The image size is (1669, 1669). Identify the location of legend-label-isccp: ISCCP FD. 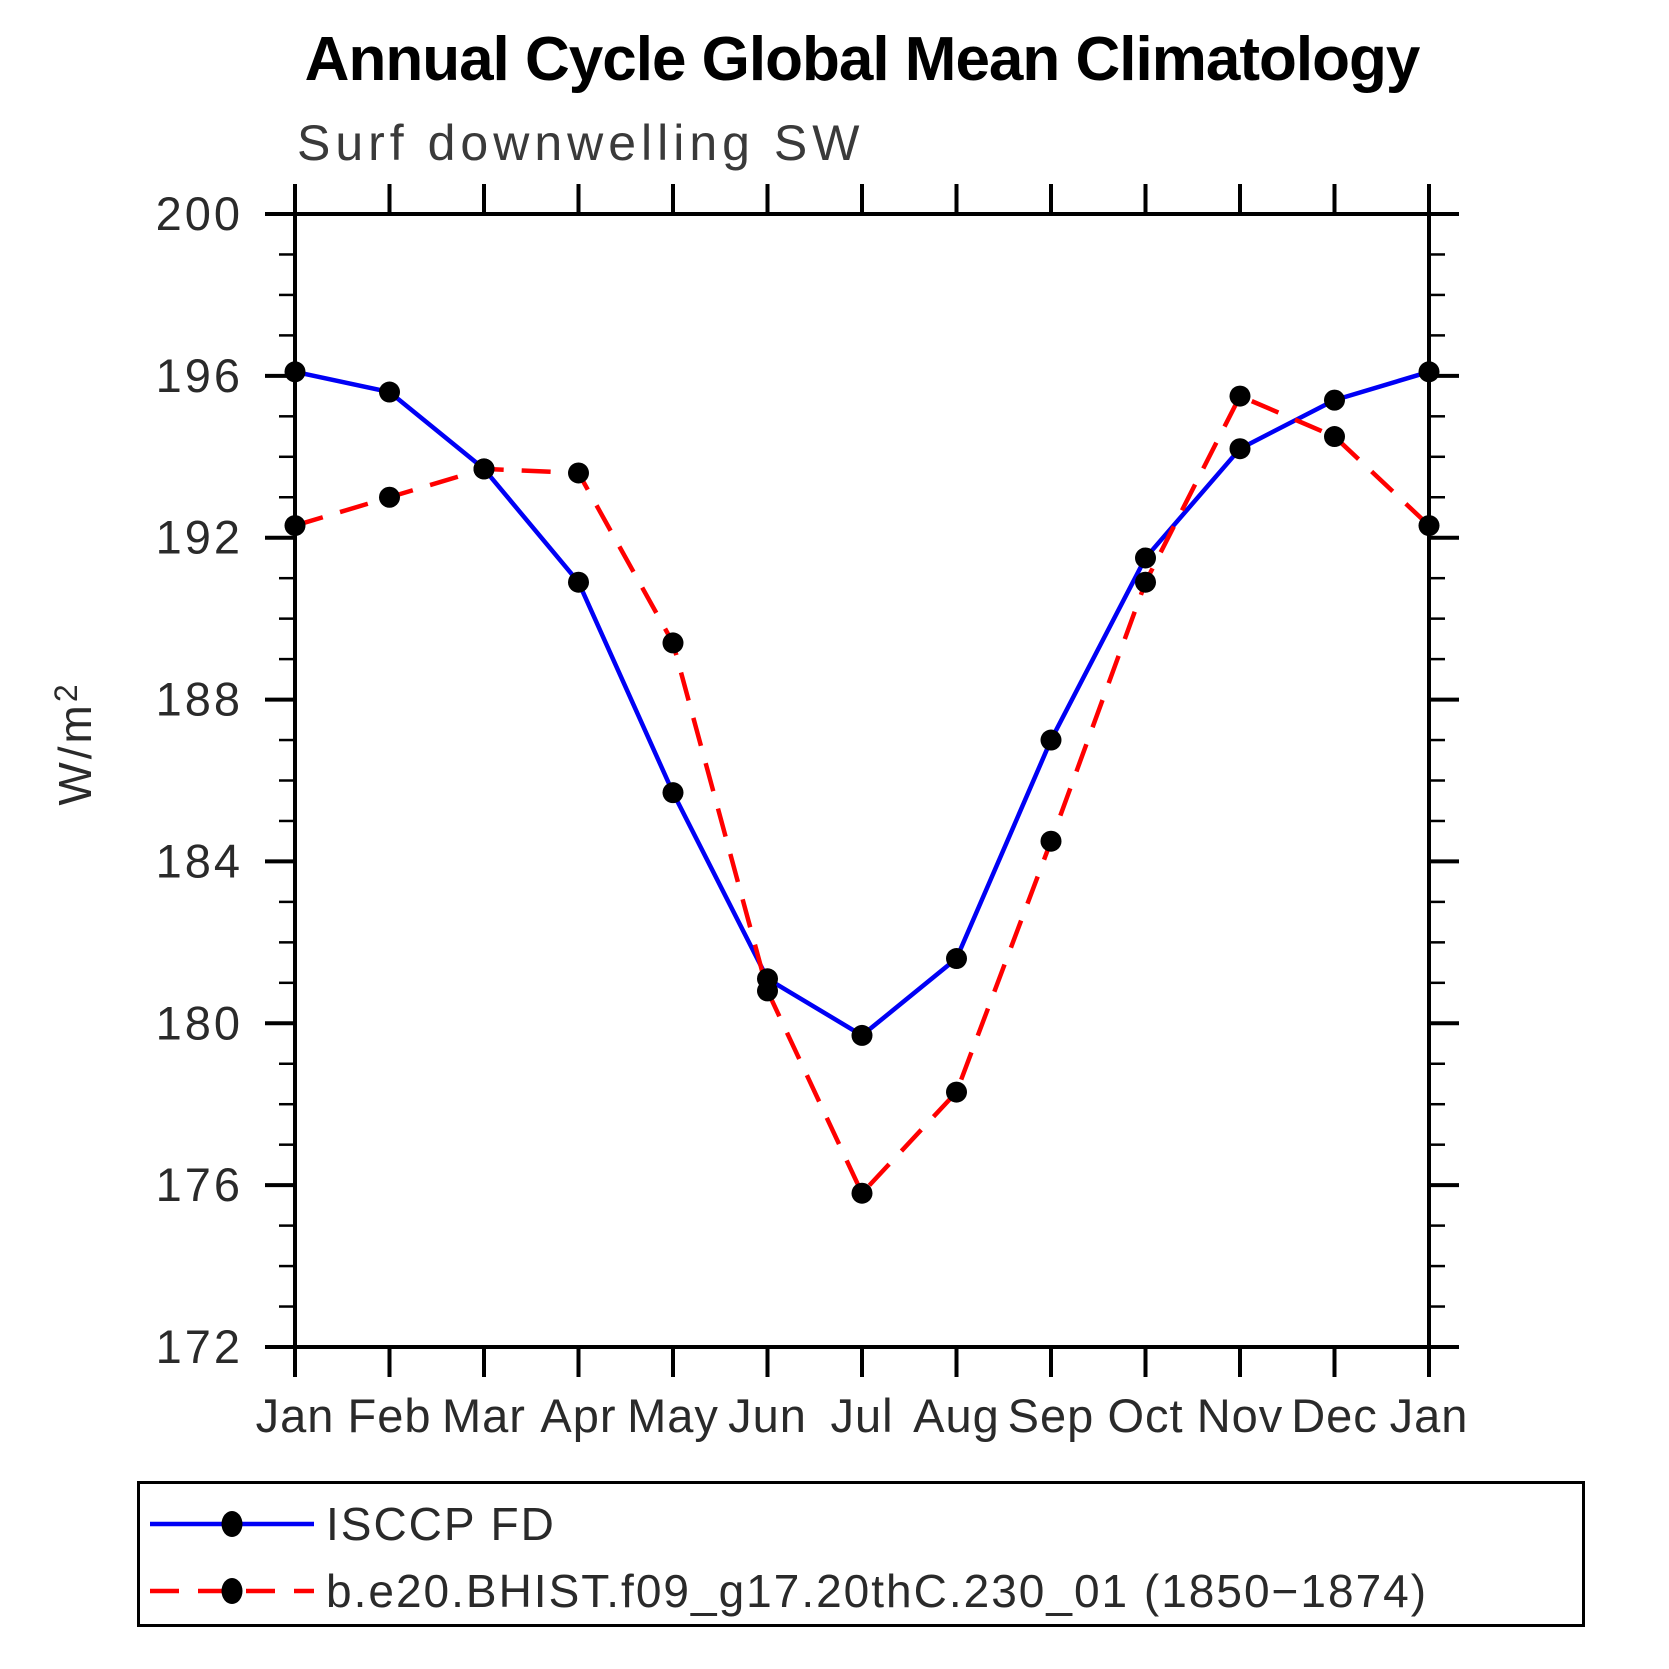
(441, 1524).